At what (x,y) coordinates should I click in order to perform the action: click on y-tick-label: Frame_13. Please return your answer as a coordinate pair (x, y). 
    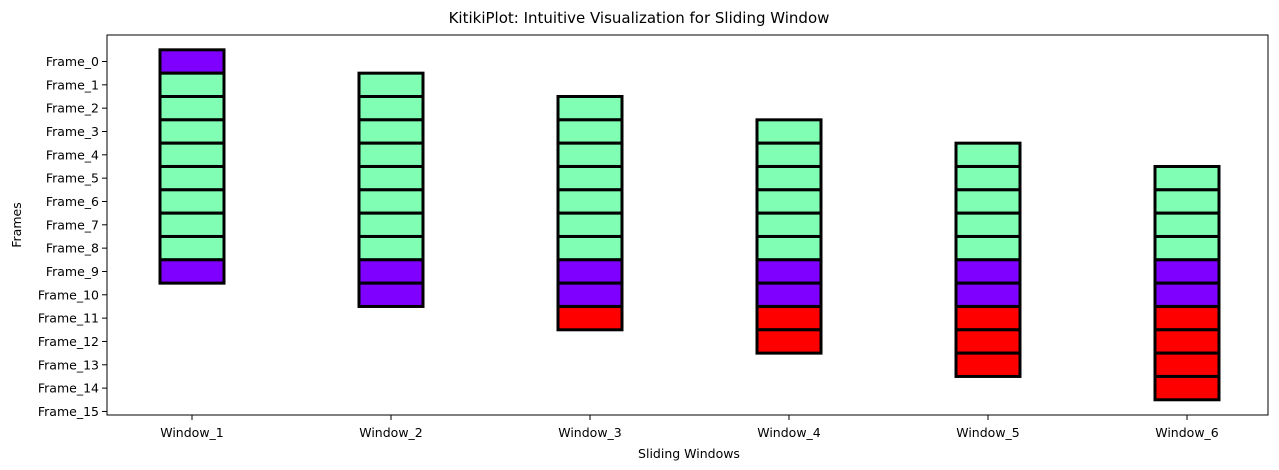
    Looking at the image, I should click on (68, 364).